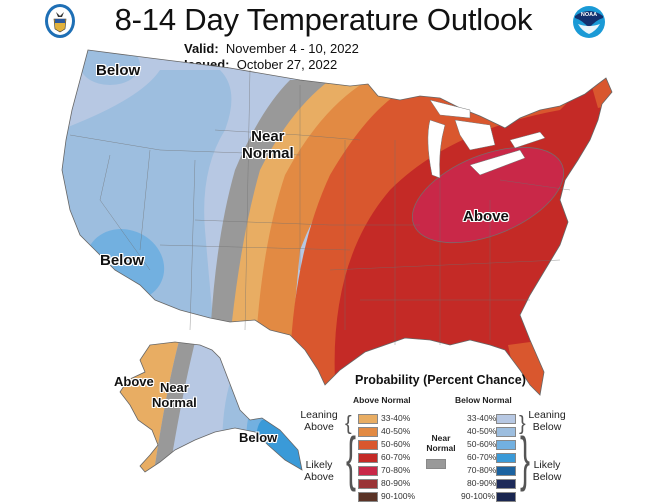 This screenshot has height=502, width=647. Describe the element at coordinates (396, 418) in the screenshot. I see `pct-above-0: 33-40%` at that location.